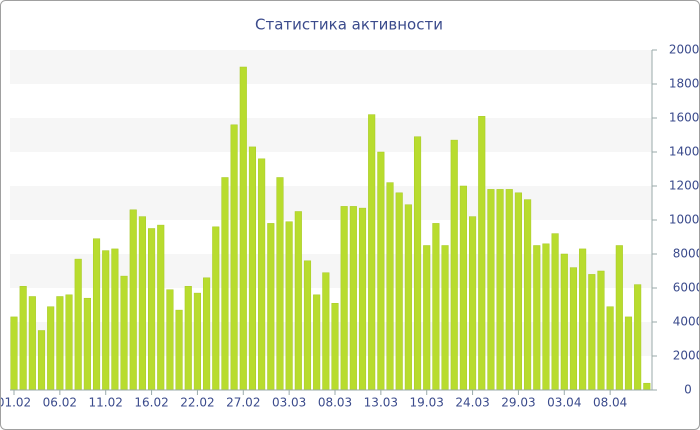 The image size is (700, 430). I want to click on y-tick-label: 14000, so click(684, 152).